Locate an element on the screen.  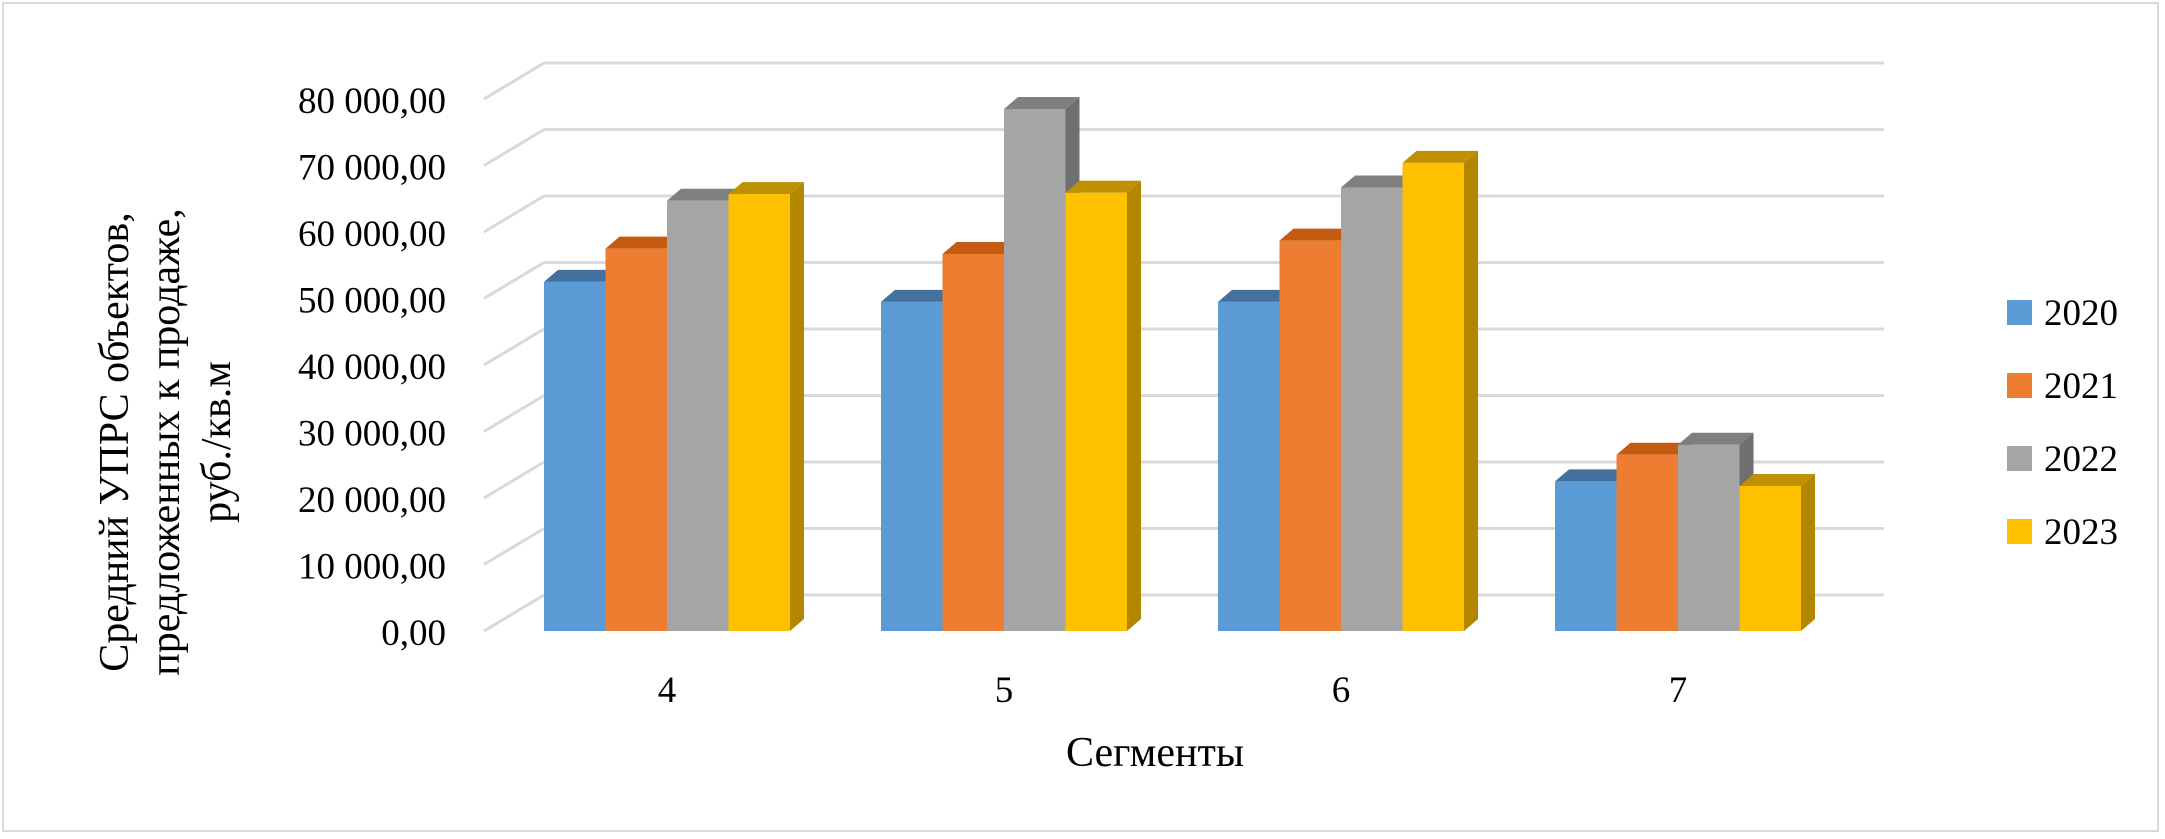
y-axis-title-line-2: предложенных к продаже, is located at coordinates (166, 441).